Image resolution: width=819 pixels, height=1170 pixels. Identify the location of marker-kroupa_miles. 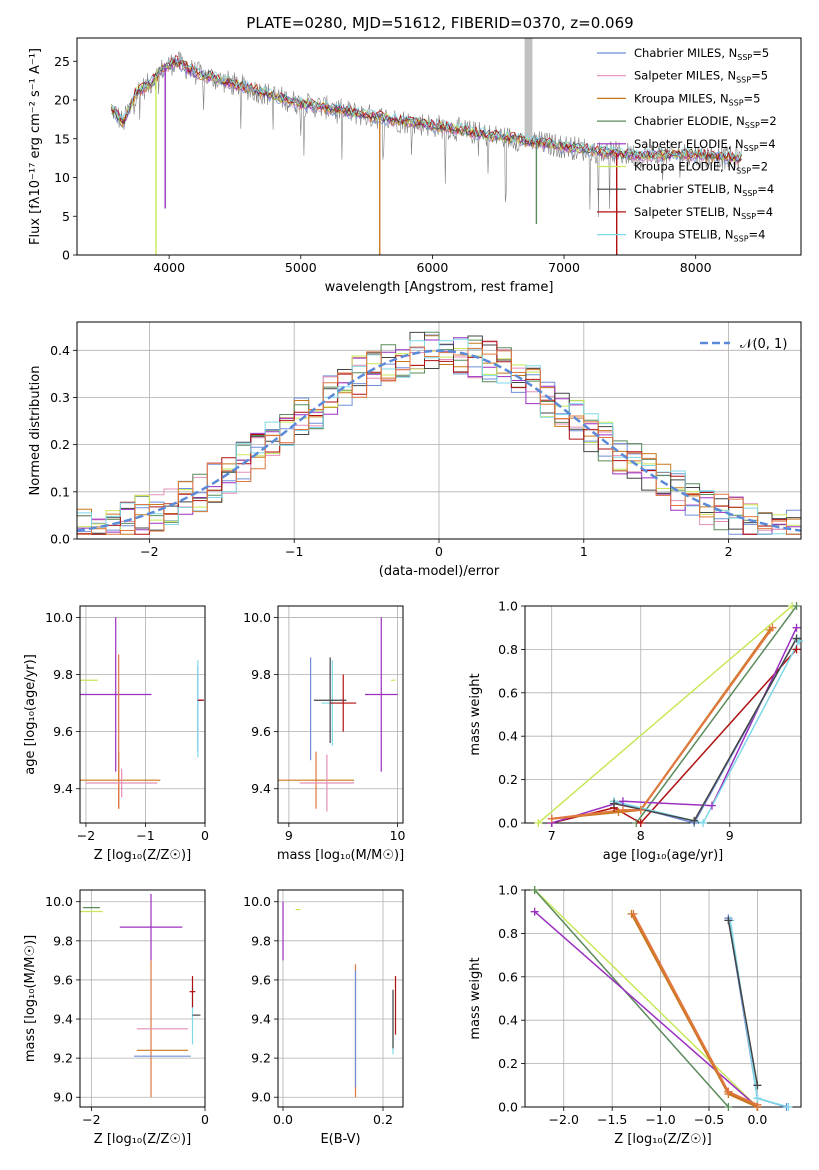
(618, 812).